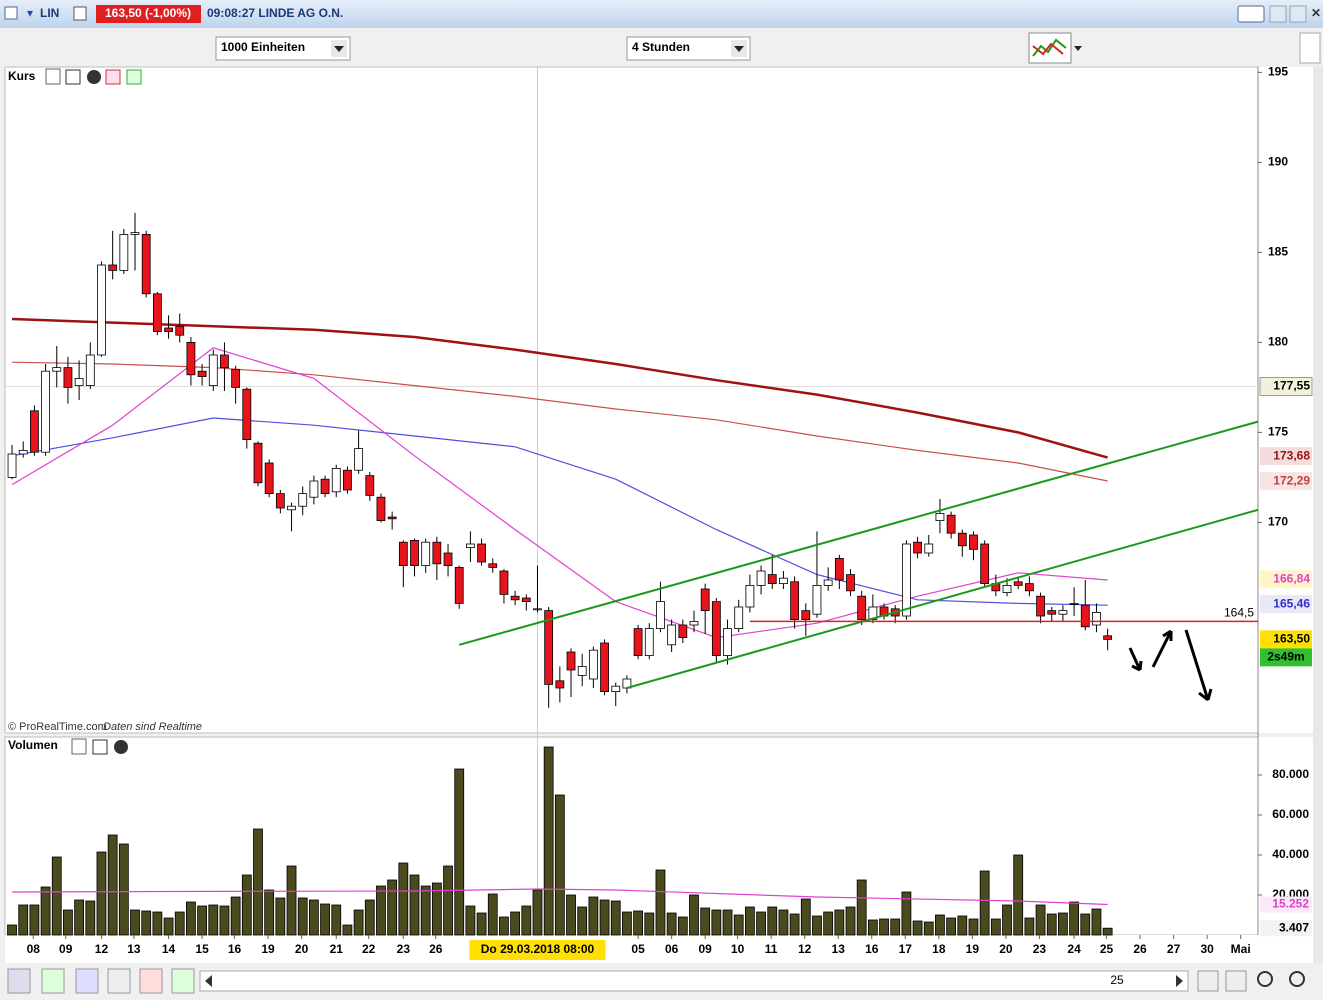  I want to click on zoom-reset, so click(1208, 981).